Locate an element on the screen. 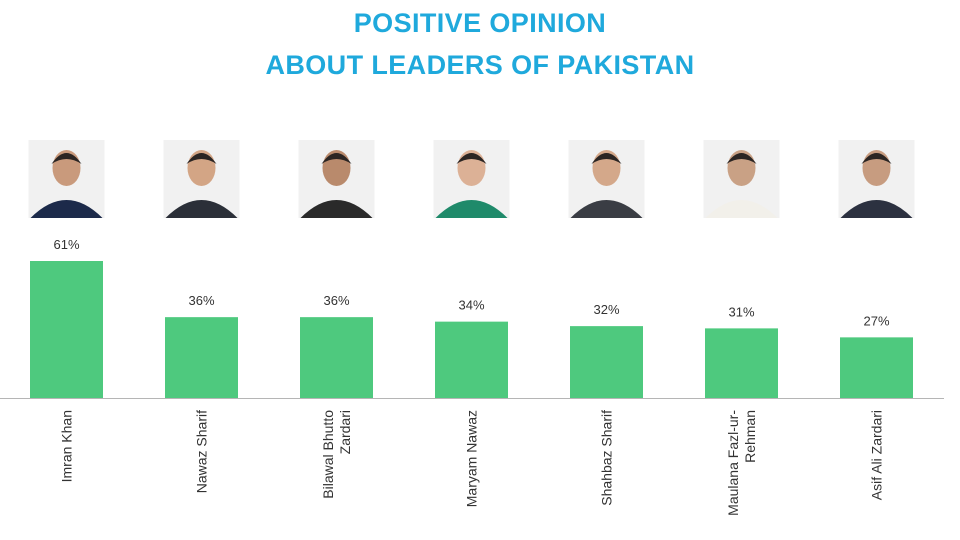  x-tick-label-line: Maryam Nawaz is located at coordinates (472, 458).